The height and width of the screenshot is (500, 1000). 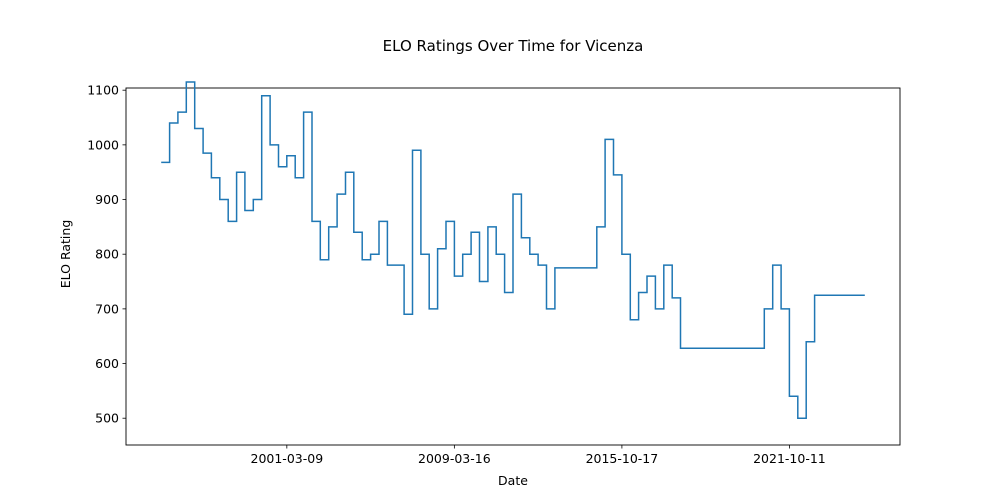 What do you see at coordinates (65, 254) in the screenshot?
I see `y-axis-label: ELO Rating` at bounding box center [65, 254].